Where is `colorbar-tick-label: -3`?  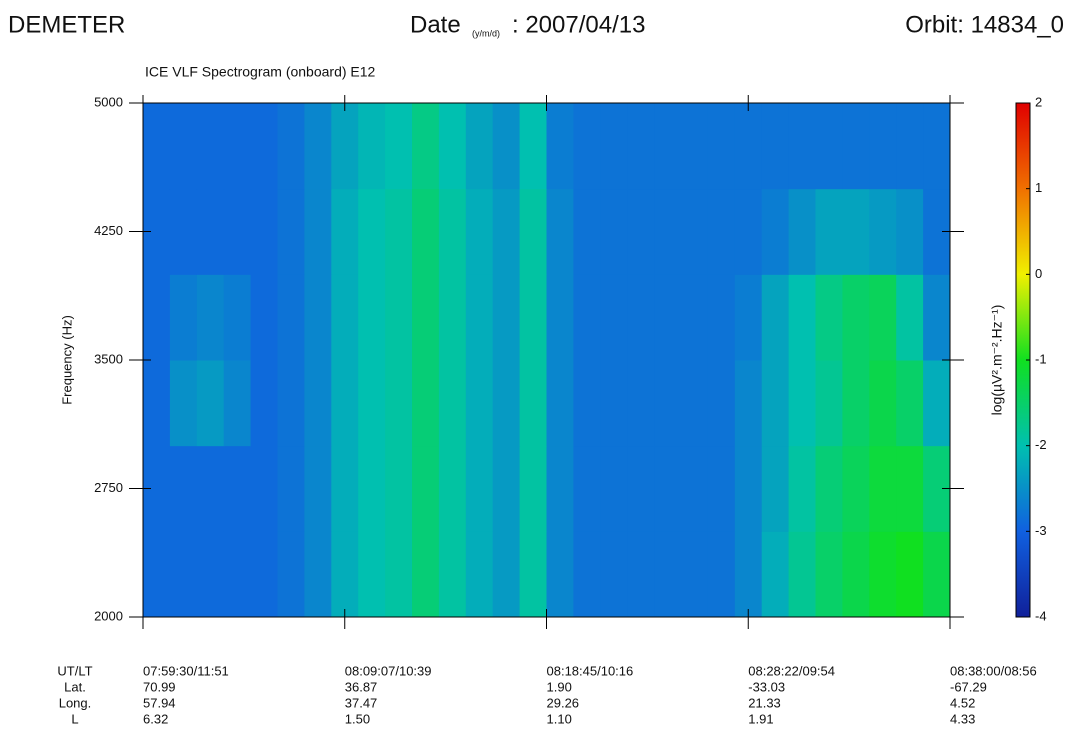 colorbar-tick-label: -3 is located at coordinates (1041, 530).